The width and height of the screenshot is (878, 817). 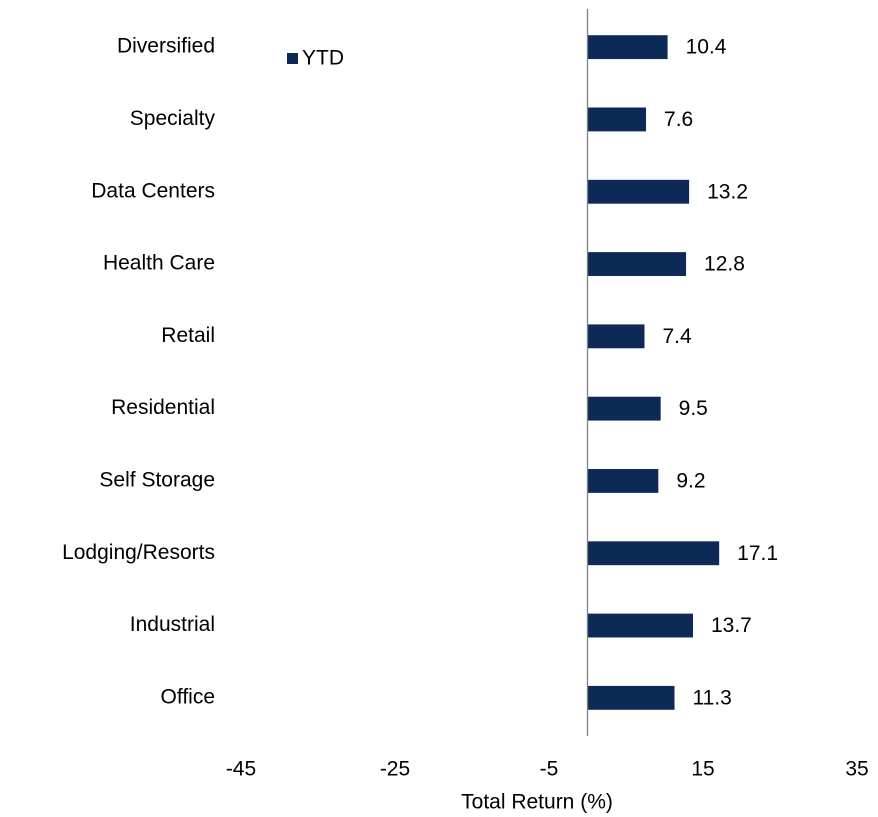 What do you see at coordinates (690, 480) in the screenshot?
I see `data-label: 9.2` at bounding box center [690, 480].